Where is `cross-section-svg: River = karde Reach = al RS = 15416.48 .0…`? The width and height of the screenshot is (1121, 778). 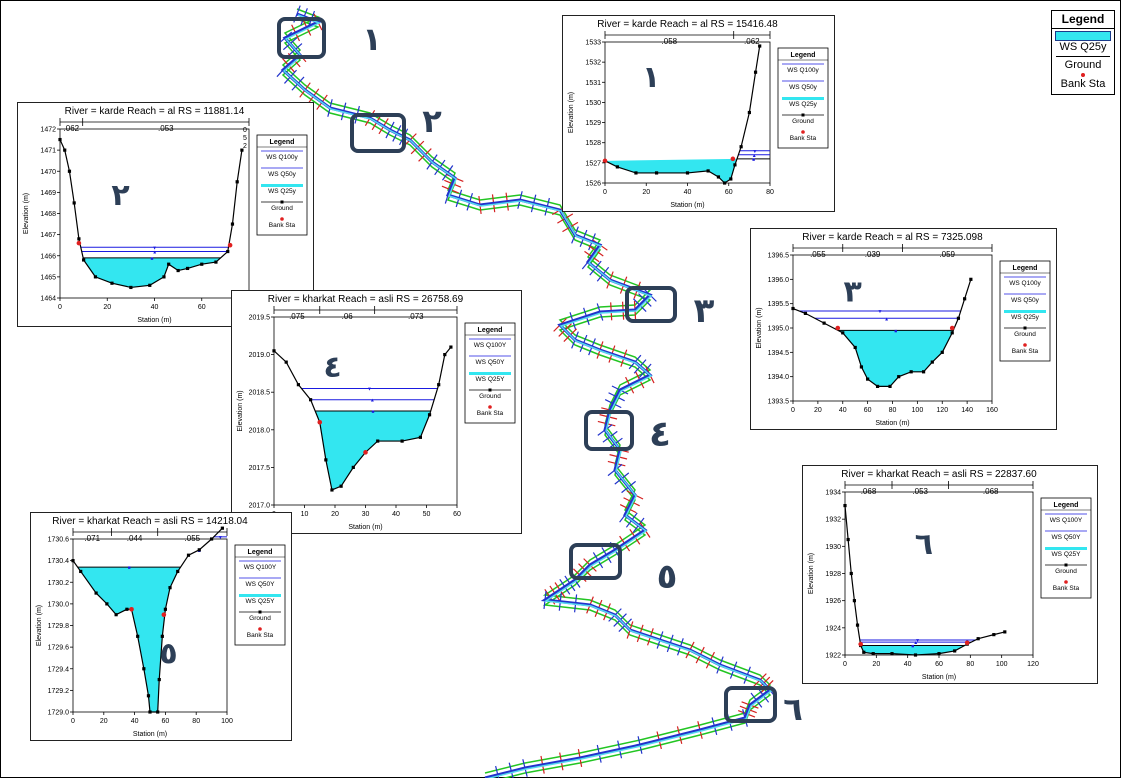 cross-section-svg: River = karde Reach = al RS = 15416.48 .0… is located at coordinates (698, 114).